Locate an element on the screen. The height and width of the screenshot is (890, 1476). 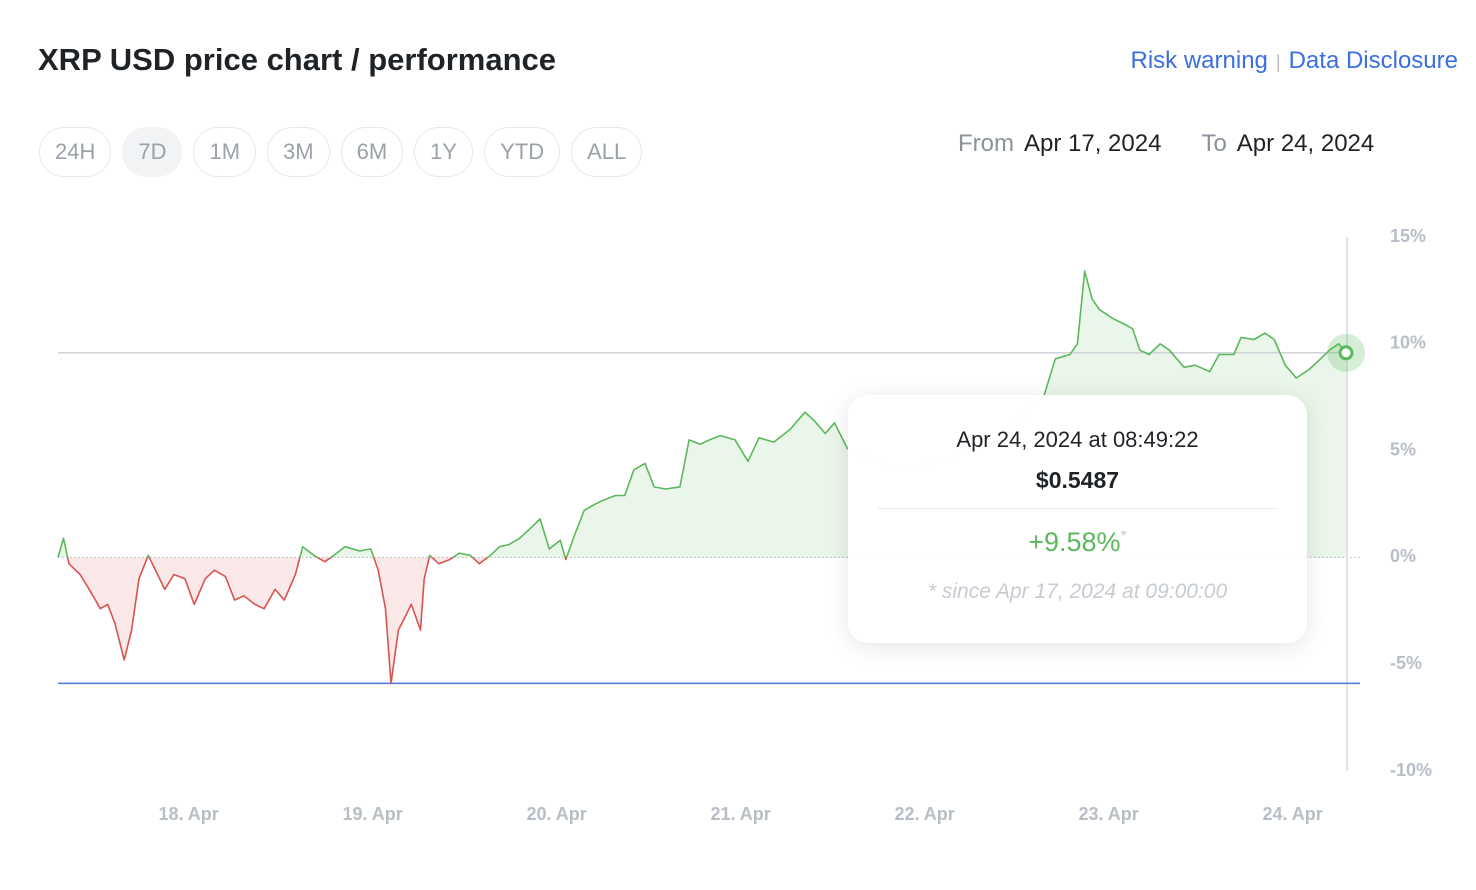
y-tick-label: -10% is located at coordinates (1411, 770).